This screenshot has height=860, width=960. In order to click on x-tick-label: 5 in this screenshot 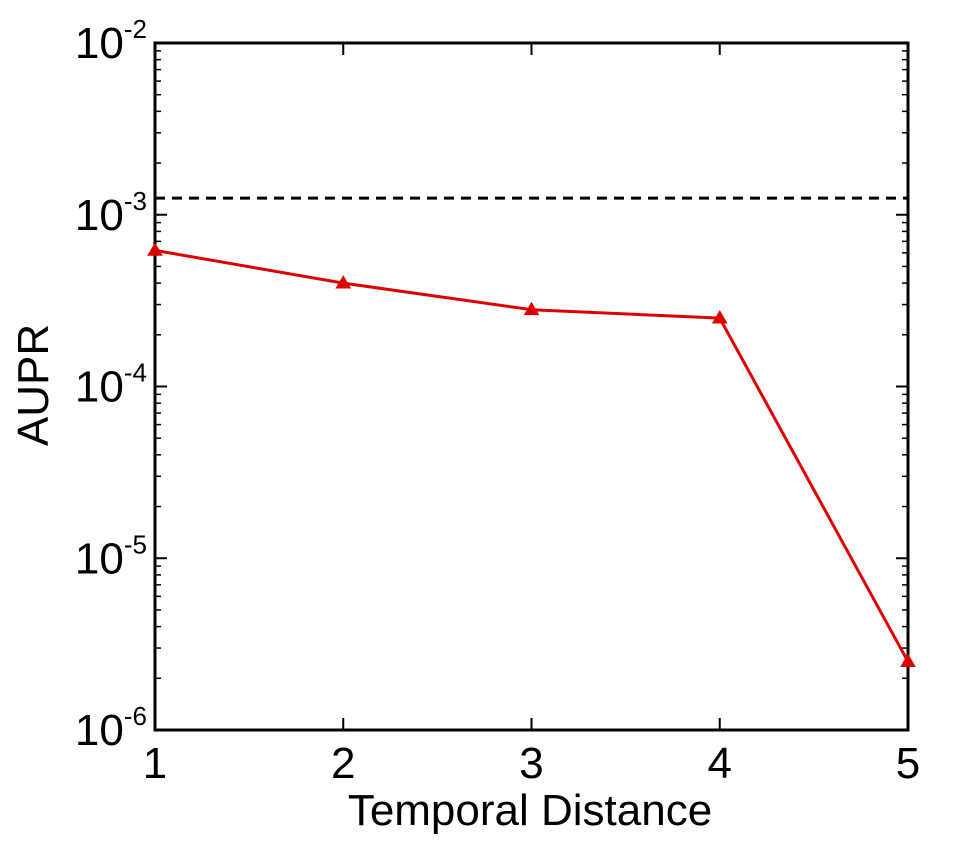, I will do `click(908, 763)`.